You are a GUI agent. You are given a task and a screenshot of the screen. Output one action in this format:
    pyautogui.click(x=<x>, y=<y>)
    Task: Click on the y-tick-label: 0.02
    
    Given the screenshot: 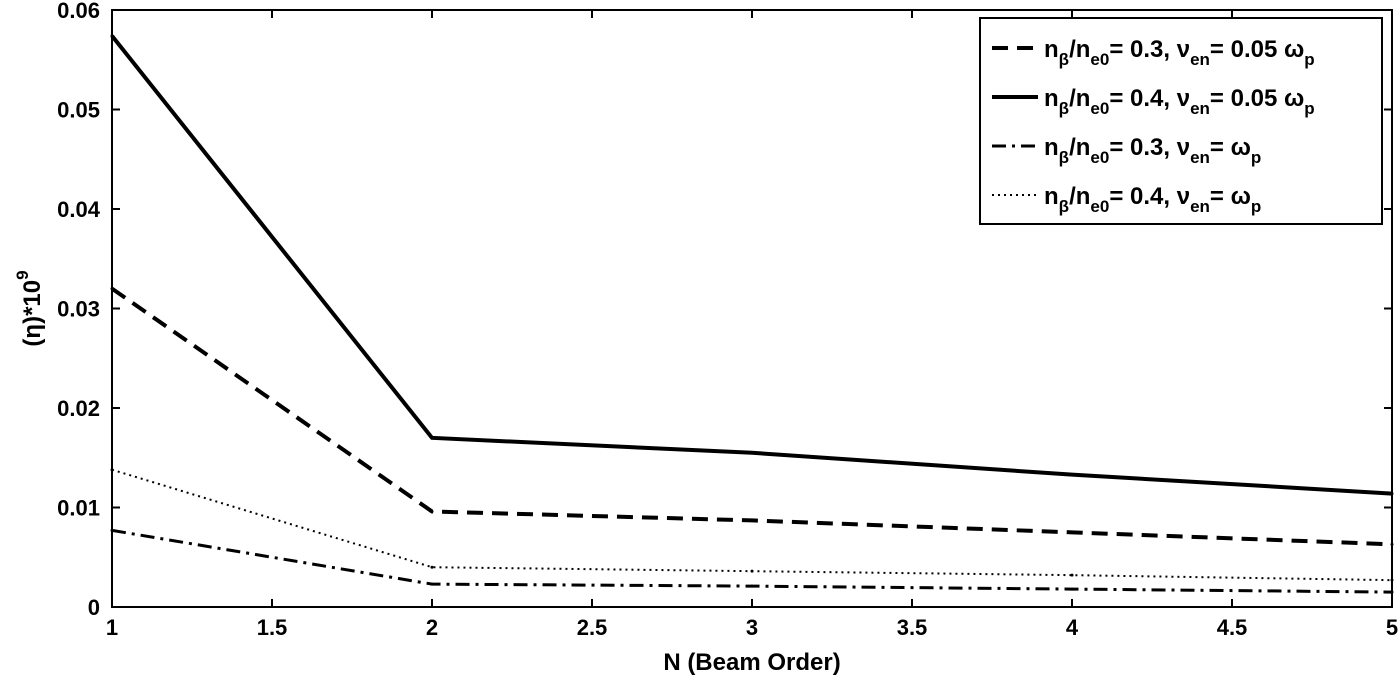 What is the action you would take?
    pyautogui.click(x=78, y=408)
    